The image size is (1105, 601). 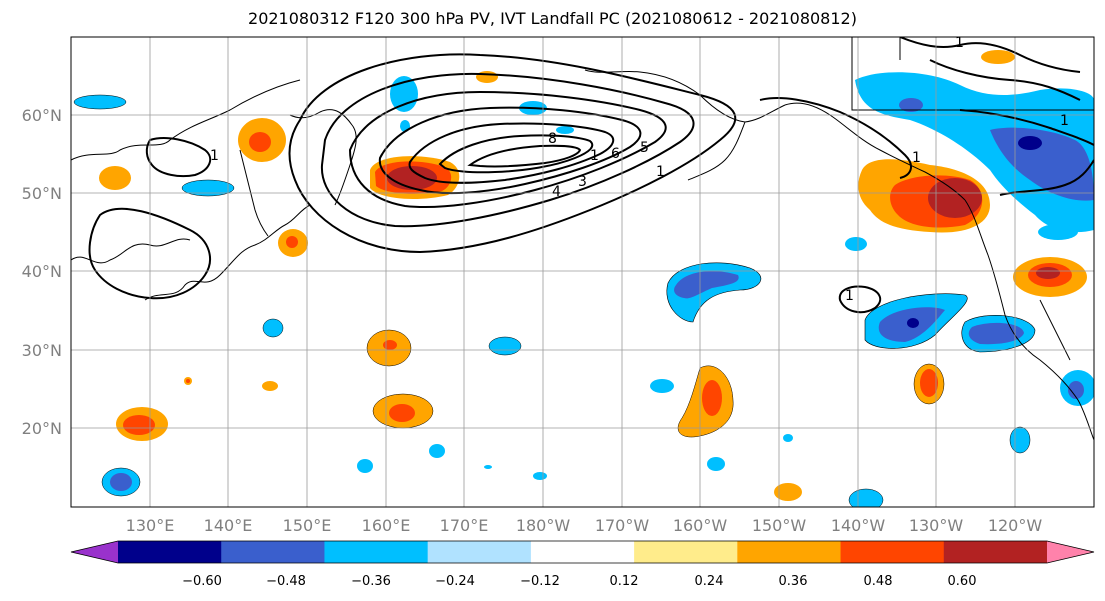 I want to click on contour-label-1g: 1, so click(x=1064, y=121).